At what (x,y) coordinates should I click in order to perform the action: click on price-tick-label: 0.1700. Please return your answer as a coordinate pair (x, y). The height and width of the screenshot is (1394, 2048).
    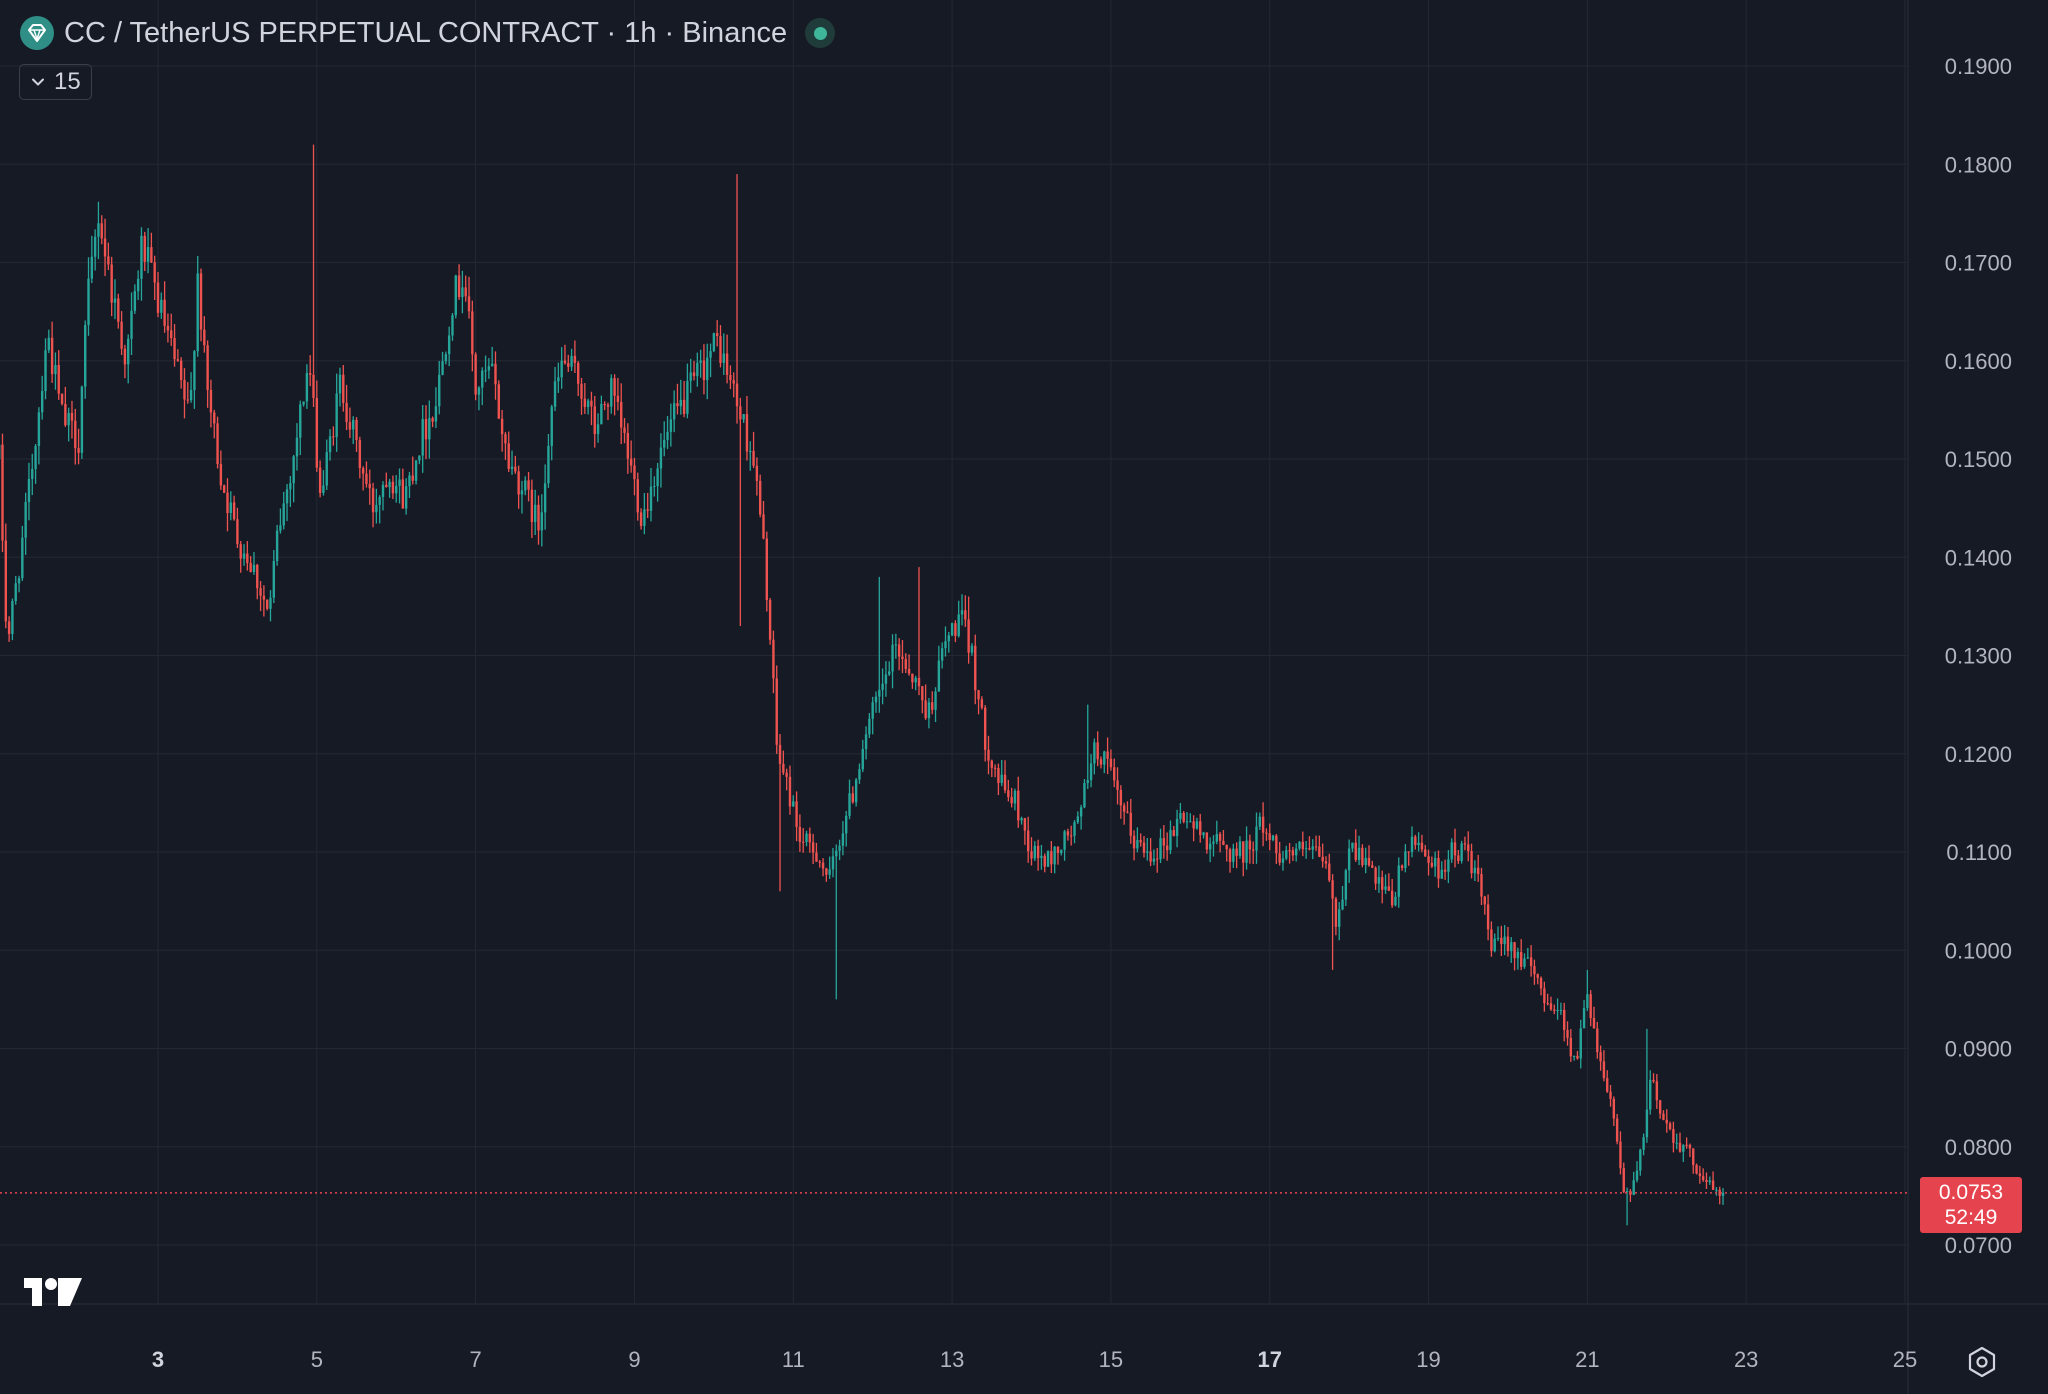
    Looking at the image, I should click on (1978, 263).